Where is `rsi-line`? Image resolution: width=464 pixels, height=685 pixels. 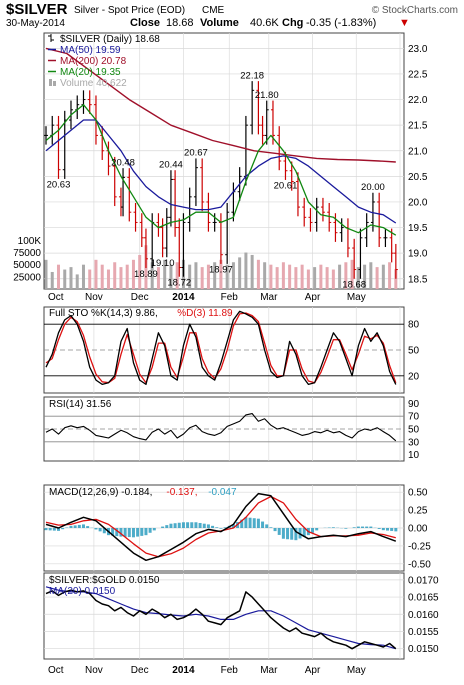 rsi-line is located at coordinates (221, 427).